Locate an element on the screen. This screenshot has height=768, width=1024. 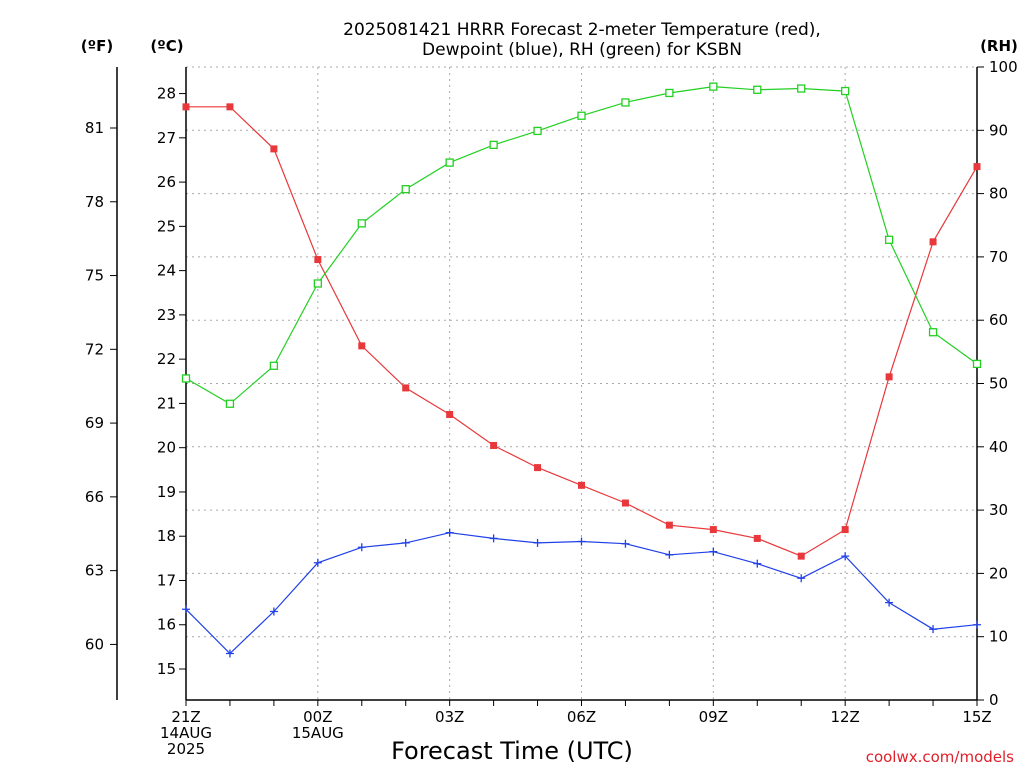
celsius-tick-label: 19 is located at coordinates (166, 492).